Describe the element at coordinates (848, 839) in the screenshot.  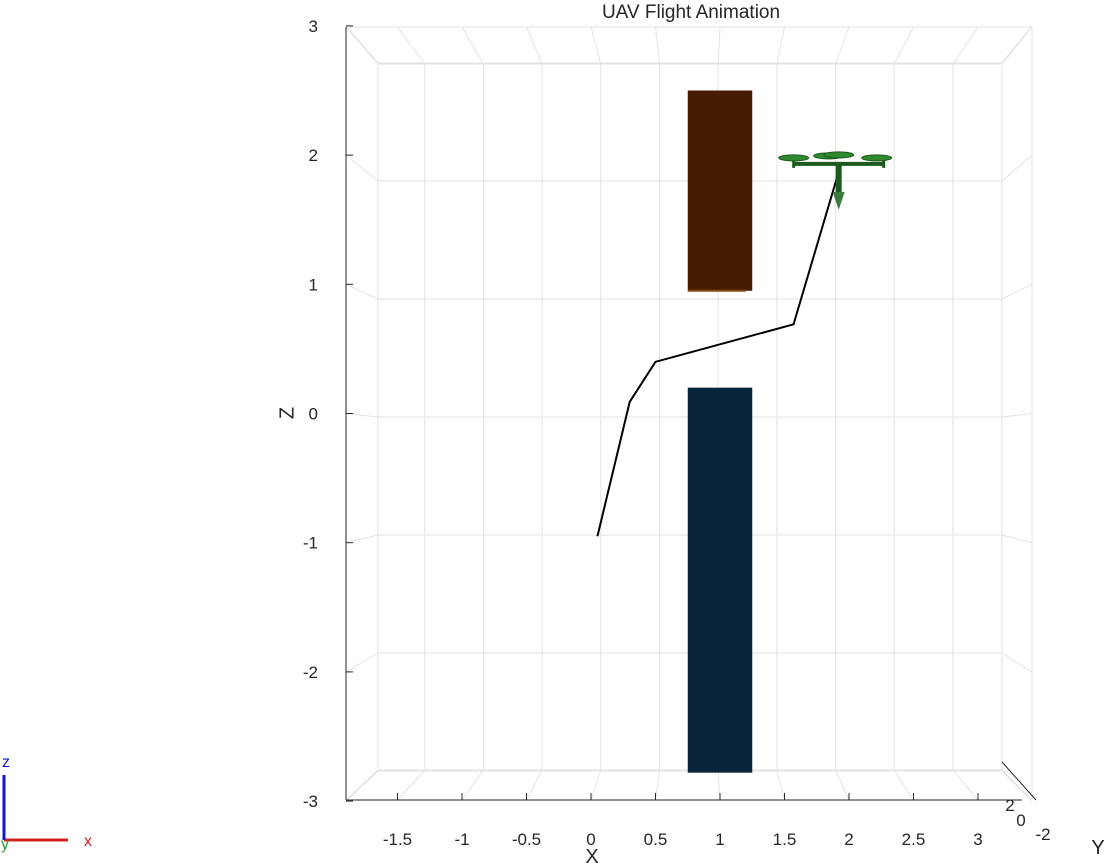
I see `x-tick-label: 2` at that location.